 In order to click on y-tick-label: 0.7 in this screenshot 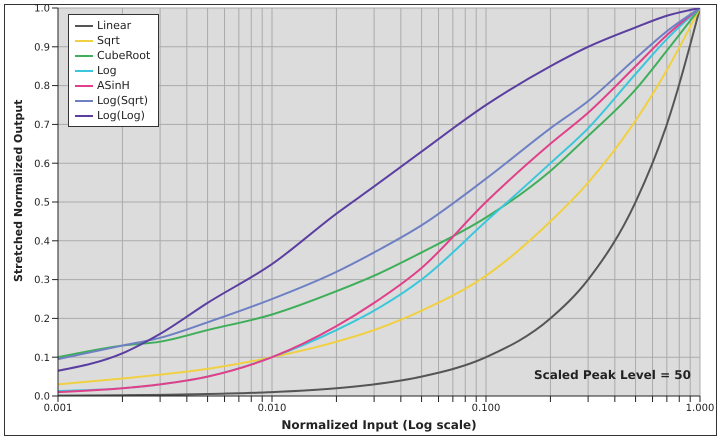, I will do `click(42, 125)`.